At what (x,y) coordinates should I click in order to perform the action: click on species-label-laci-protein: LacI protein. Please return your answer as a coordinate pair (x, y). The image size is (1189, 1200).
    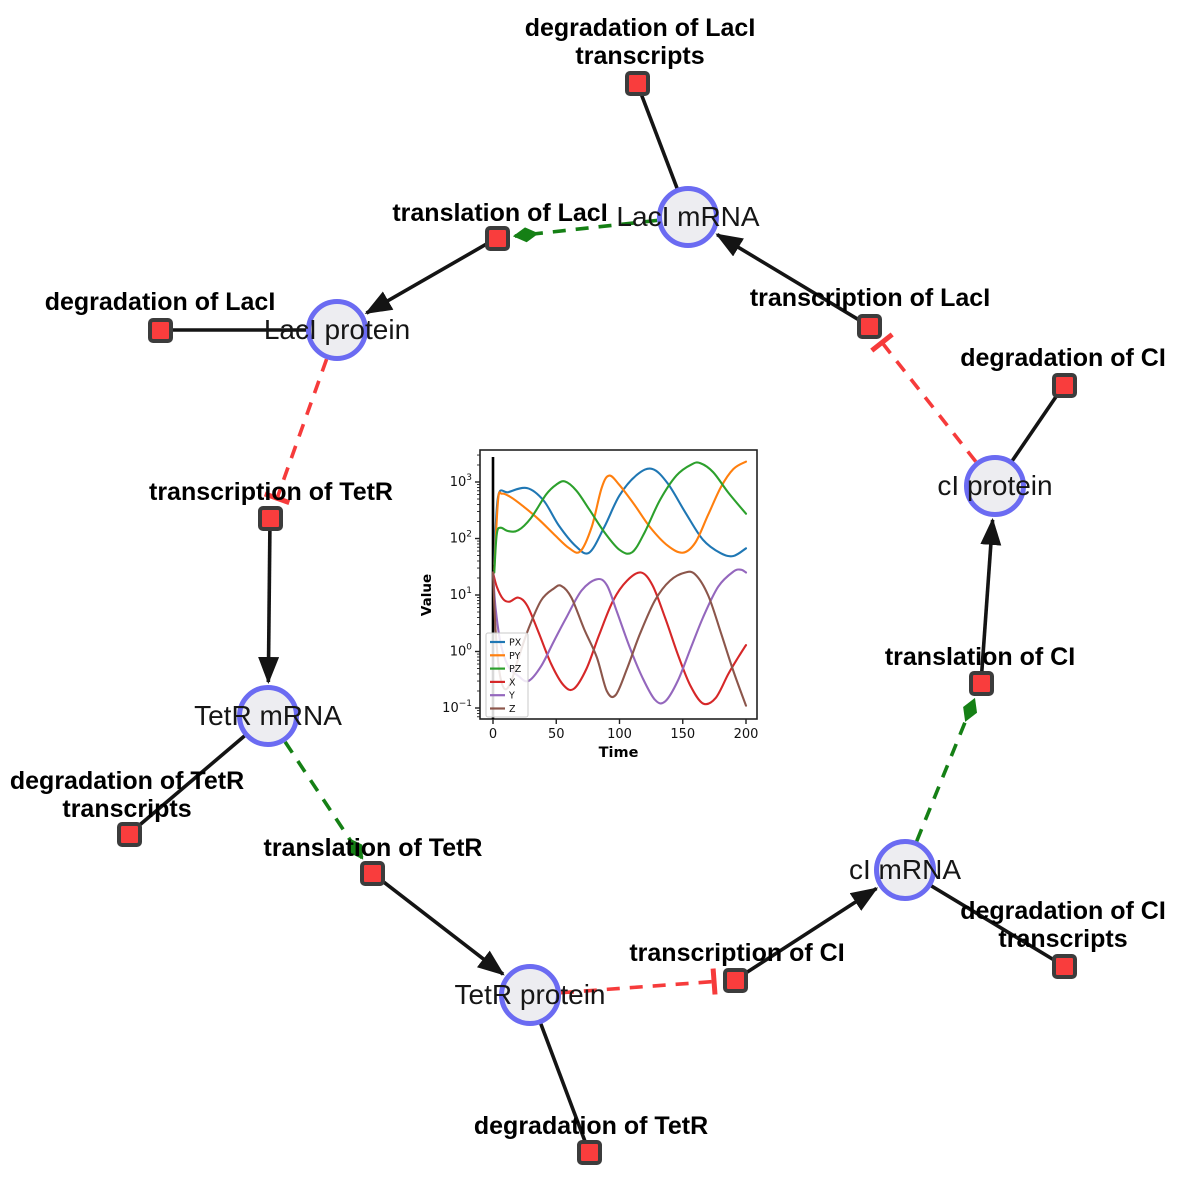
    Looking at the image, I should click on (337, 329).